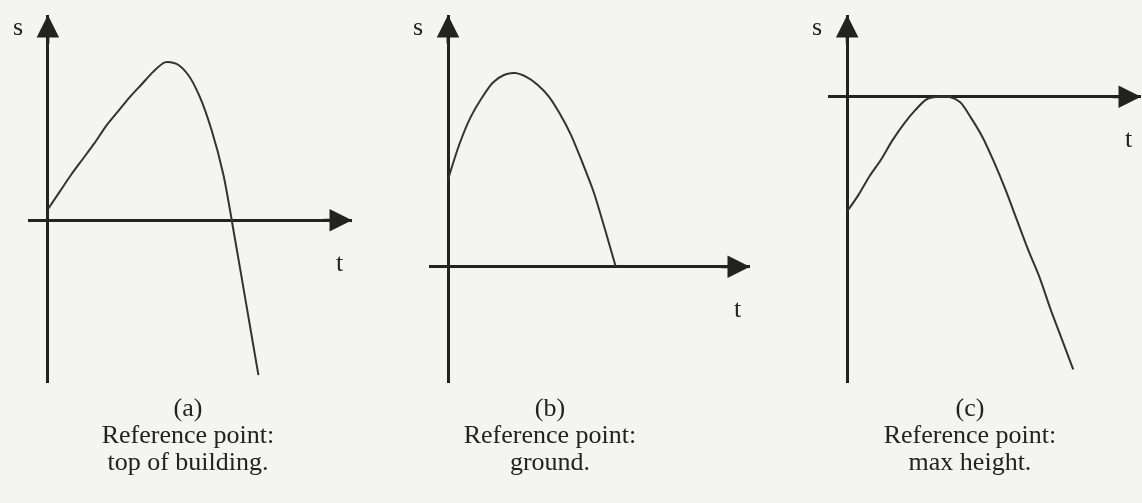 Image resolution: width=1142 pixels, height=503 pixels. Describe the element at coordinates (550, 448) in the screenshot. I see `text: Reference point: ground.` at that location.